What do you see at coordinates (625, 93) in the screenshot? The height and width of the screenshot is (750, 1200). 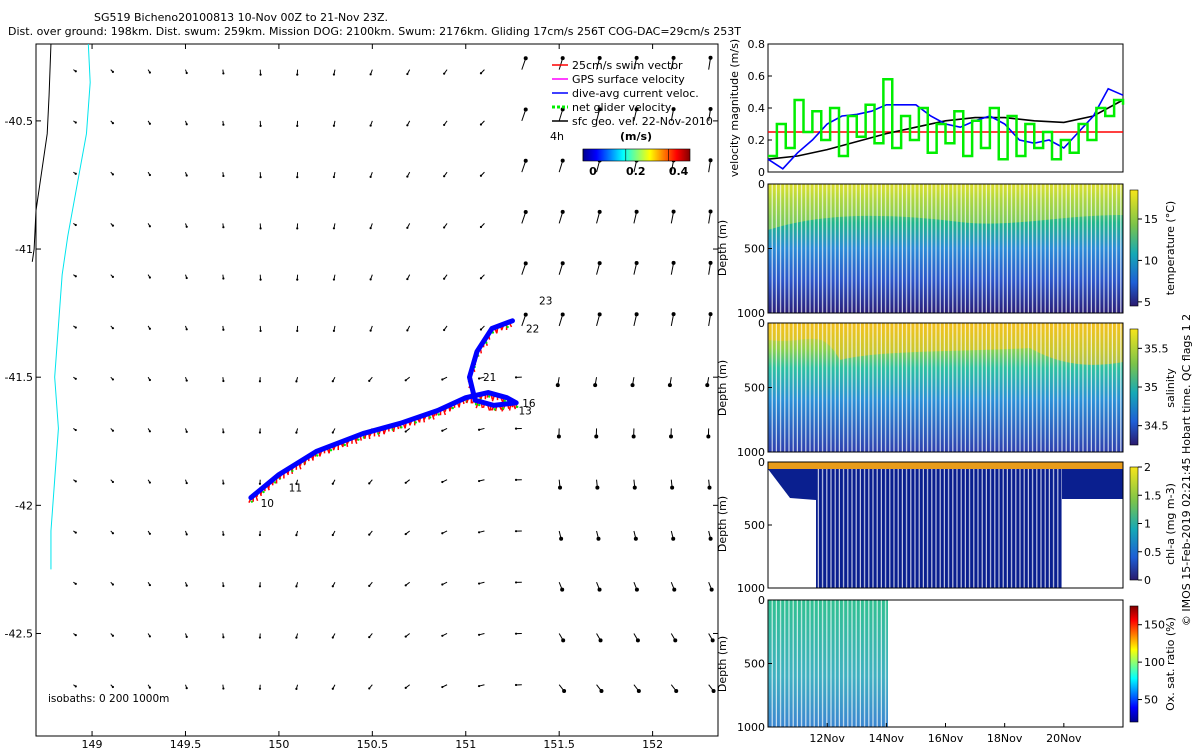 I see `legend-dac: dive-avg current veloc.` at bounding box center [625, 93].